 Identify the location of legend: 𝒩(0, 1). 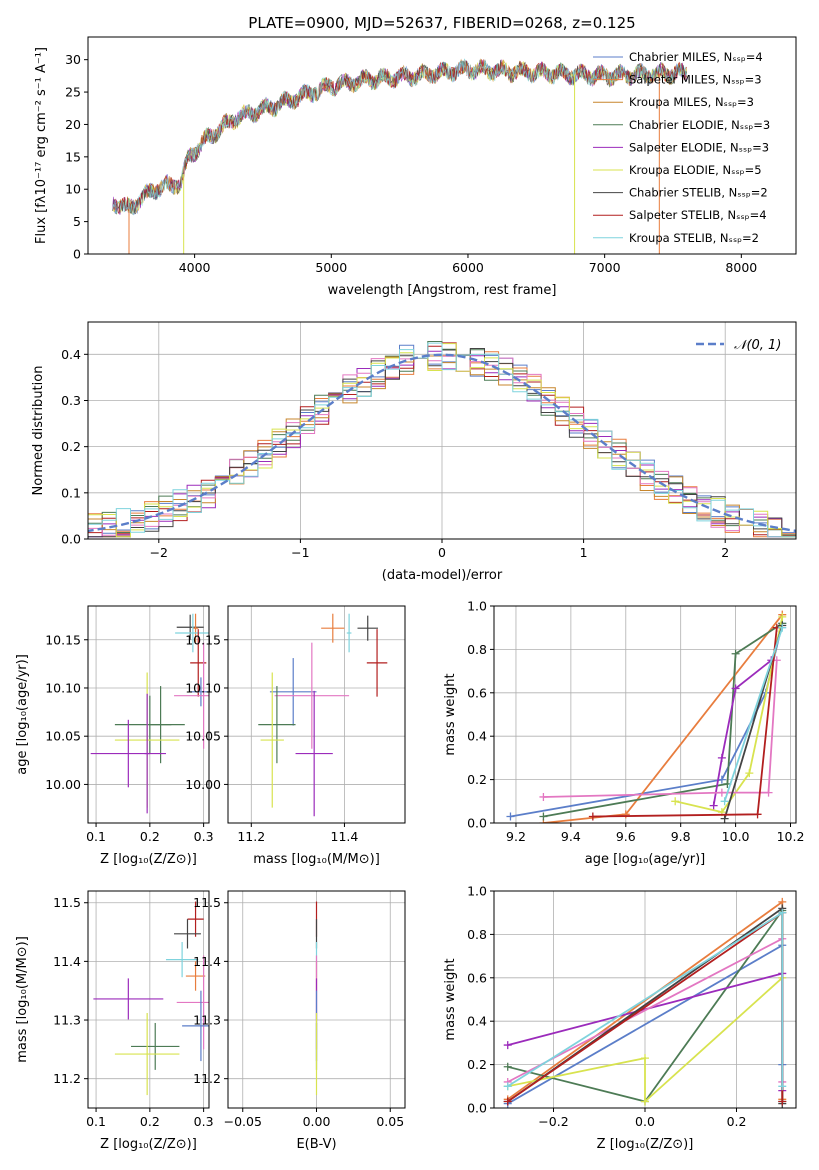
(738, 345).